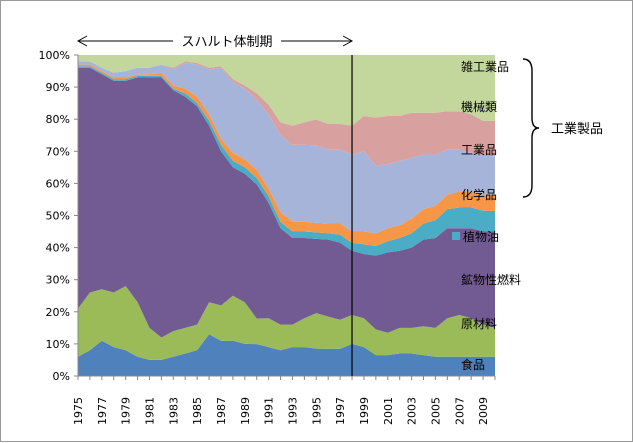  Describe the element at coordinates (173, 411) in the screenshot. I see `x-tick-label: 1983` at that location.